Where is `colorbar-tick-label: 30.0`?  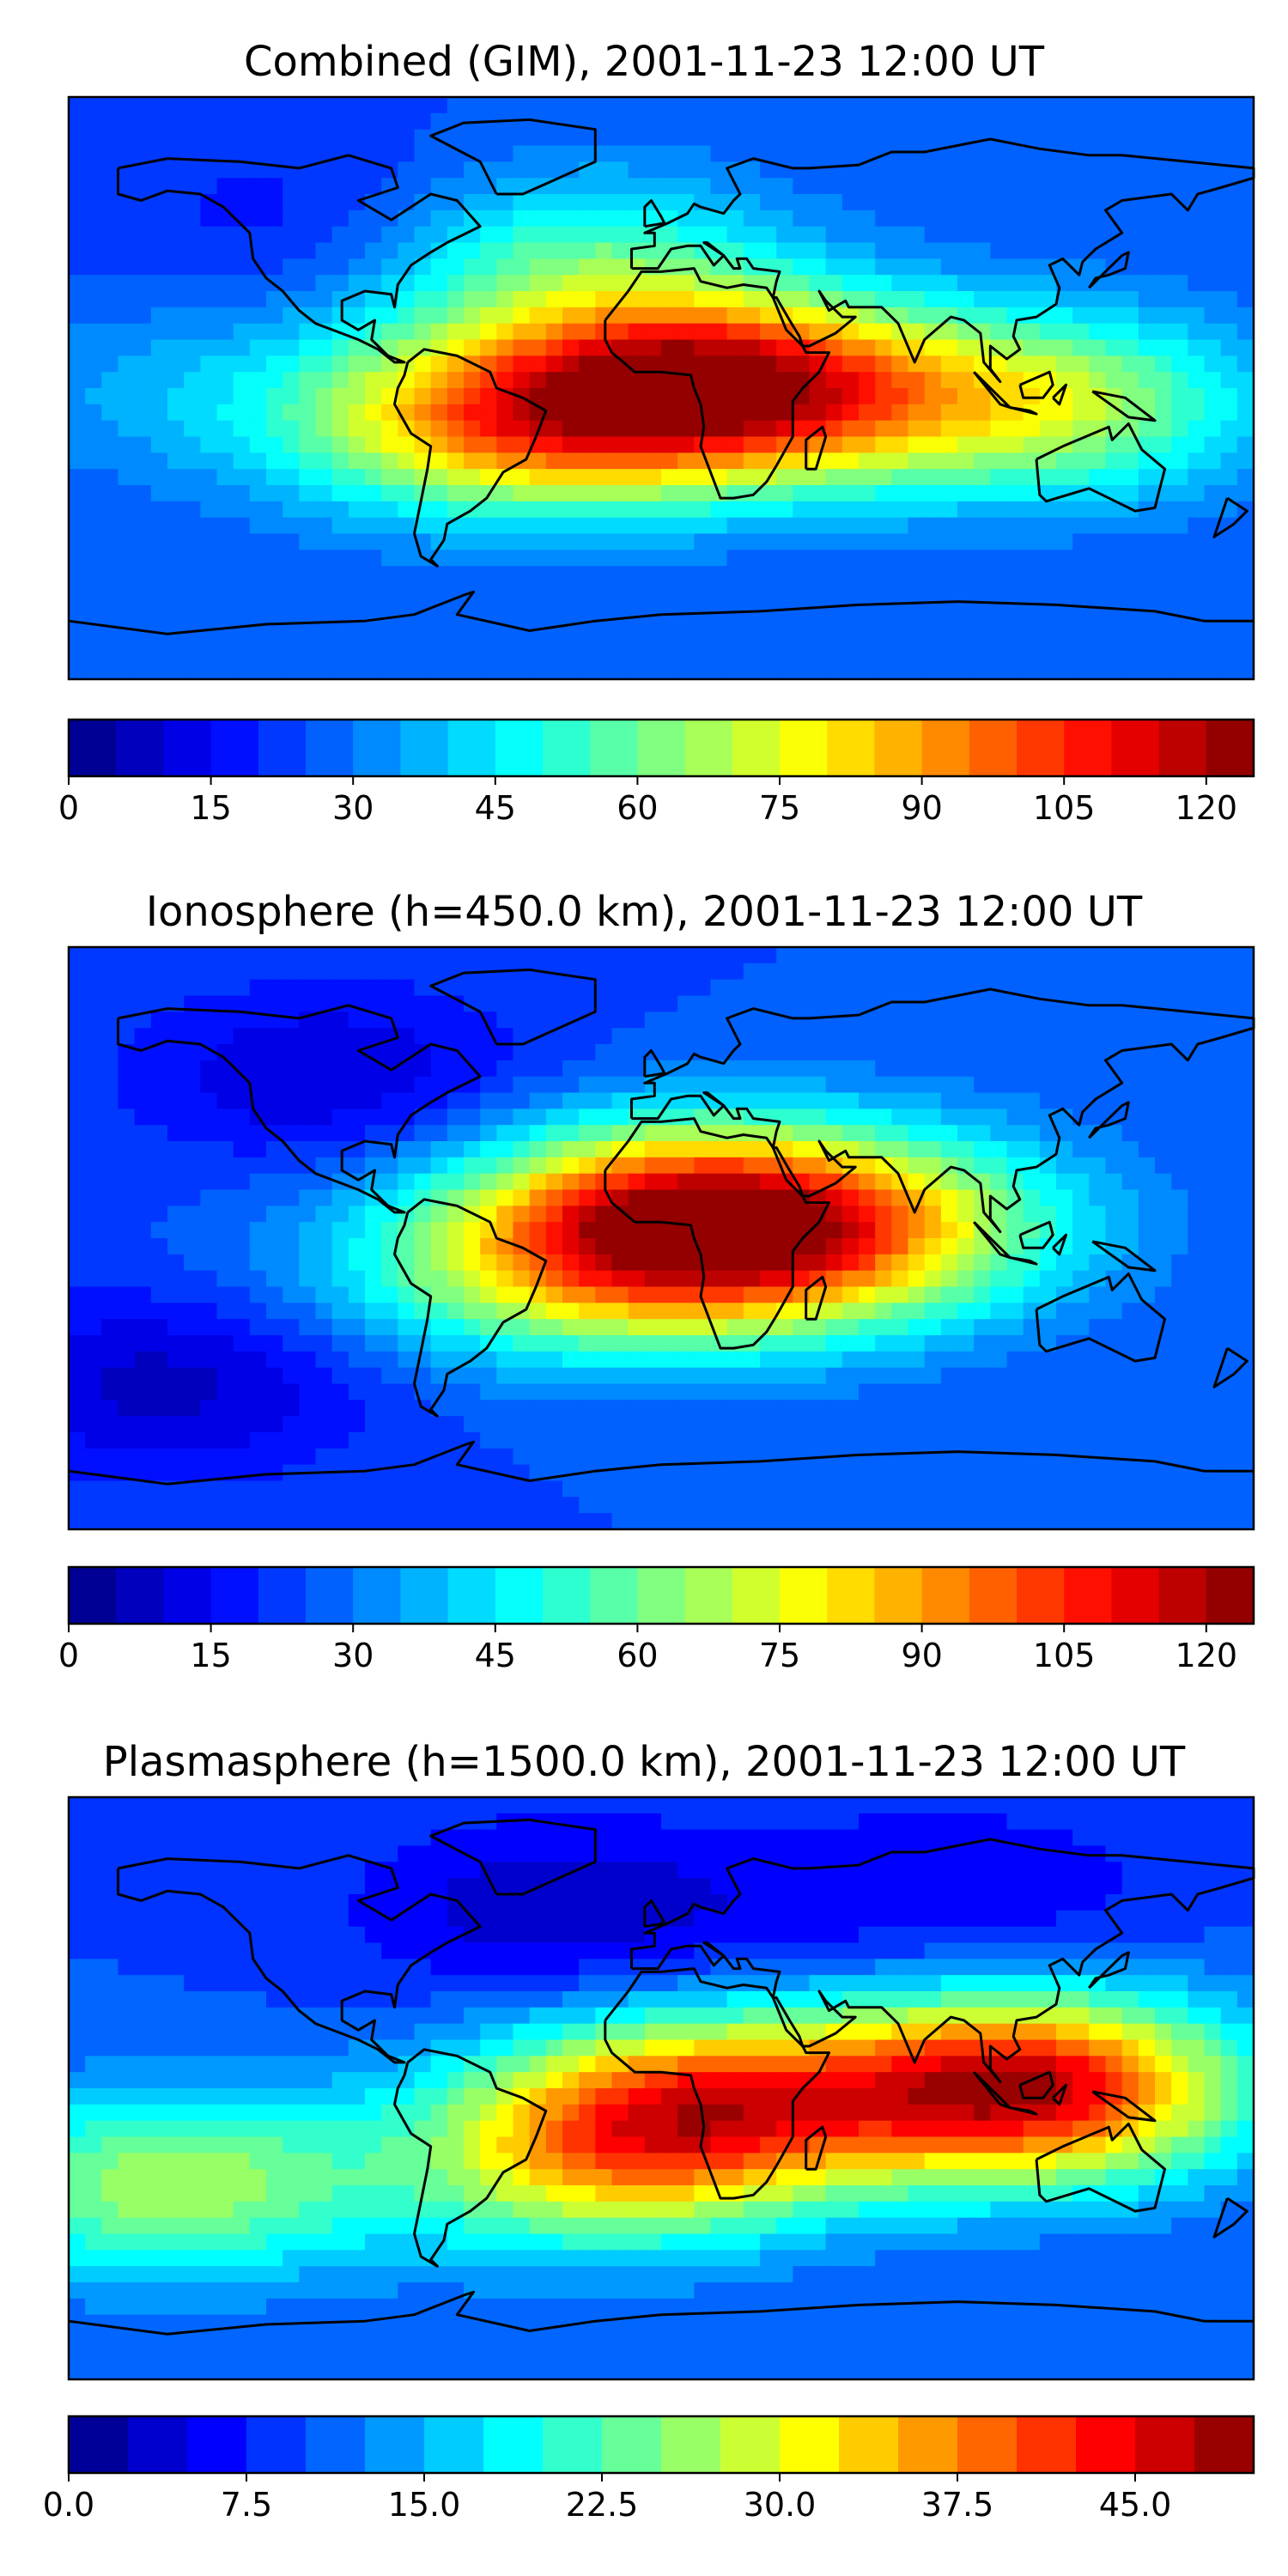
colorbar-tick-label: 30.0 is located at coordinates (781, 2505).